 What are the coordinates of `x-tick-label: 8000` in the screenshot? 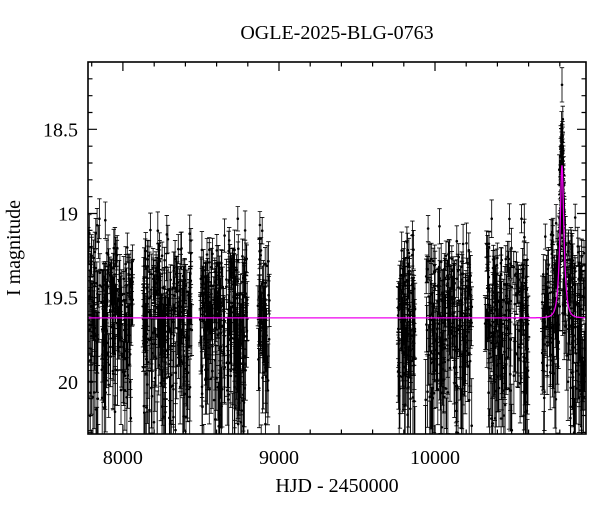 It's located at (123, 458).